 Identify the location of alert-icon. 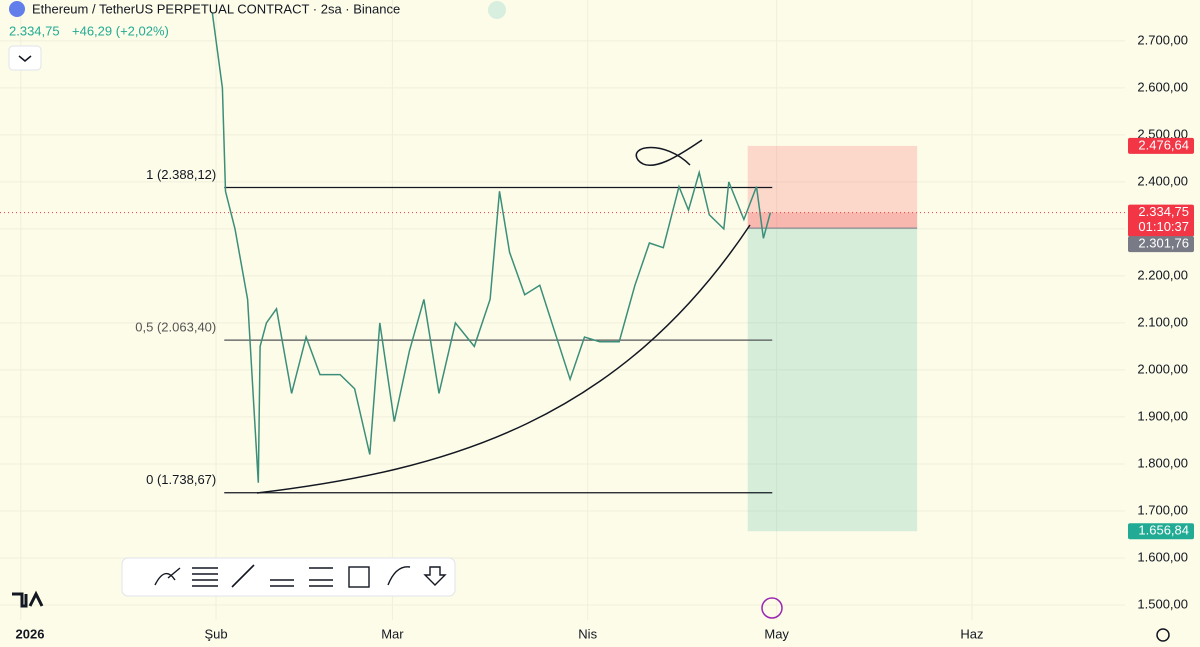
(772, 608).